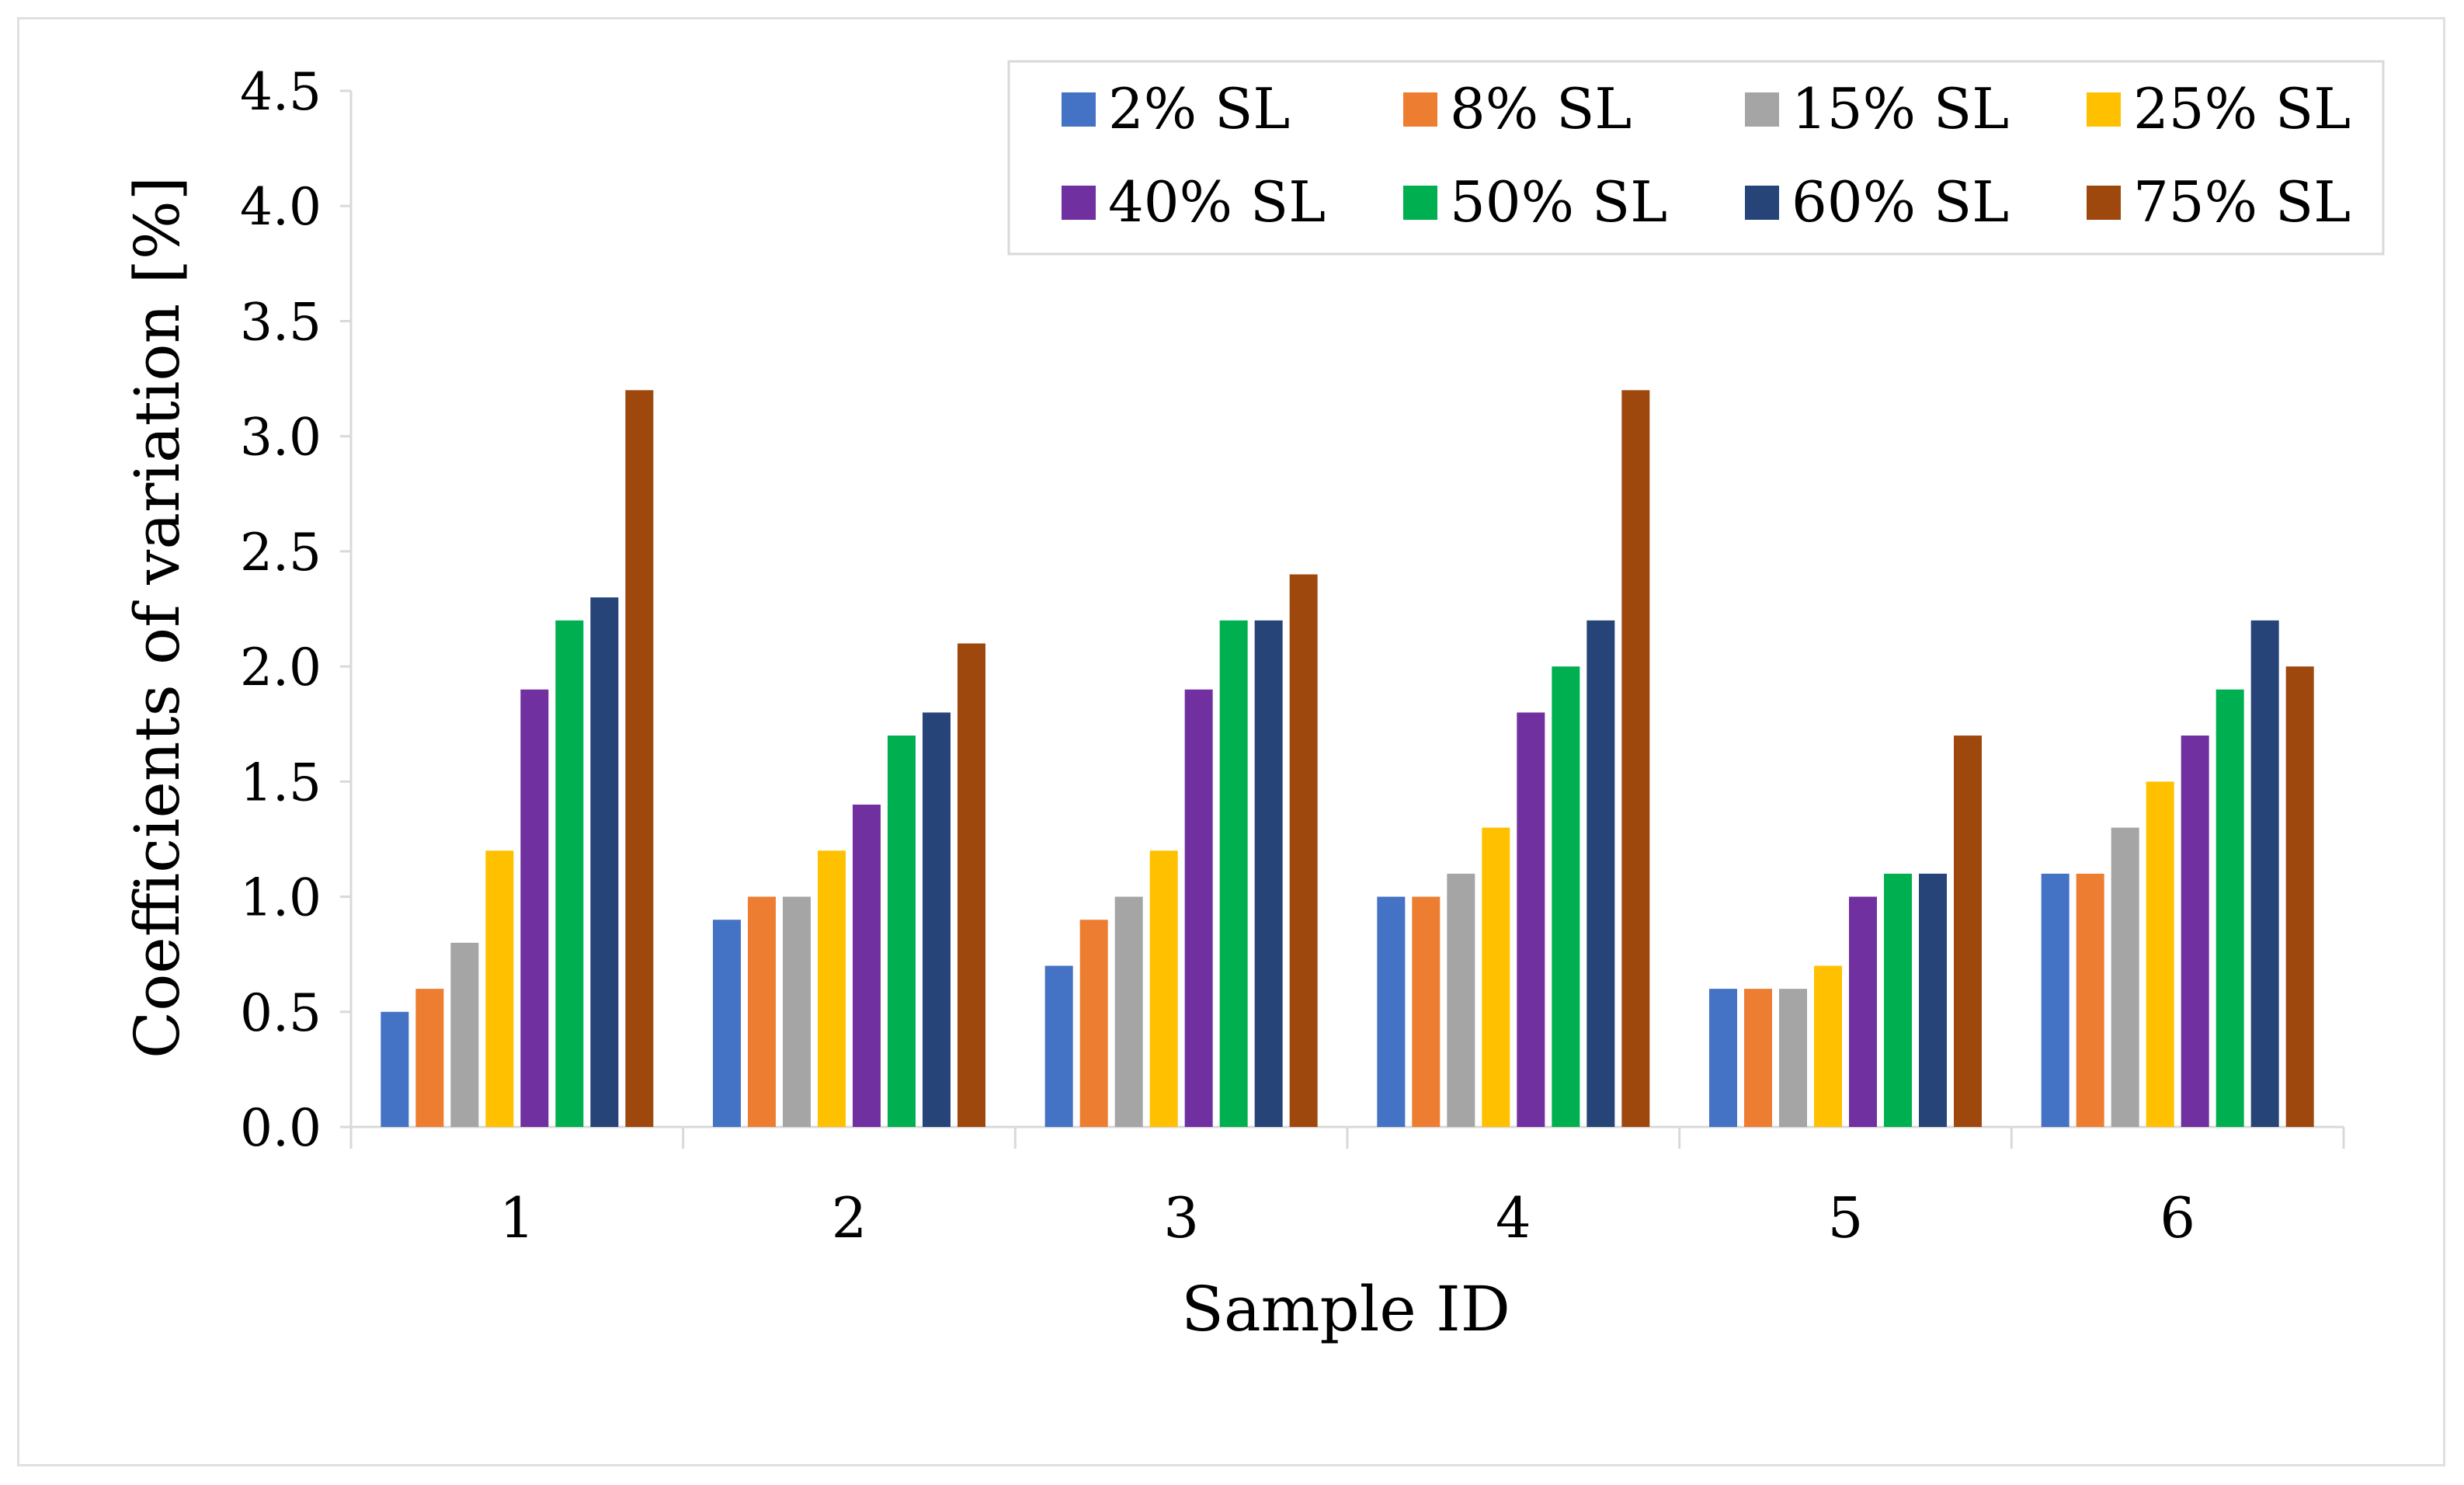 This screenshot has height=1485, width=2464. Describe the element at coordinates (281, 322) in the screenshot. I see `y-tick-label: 3.5` at that location.